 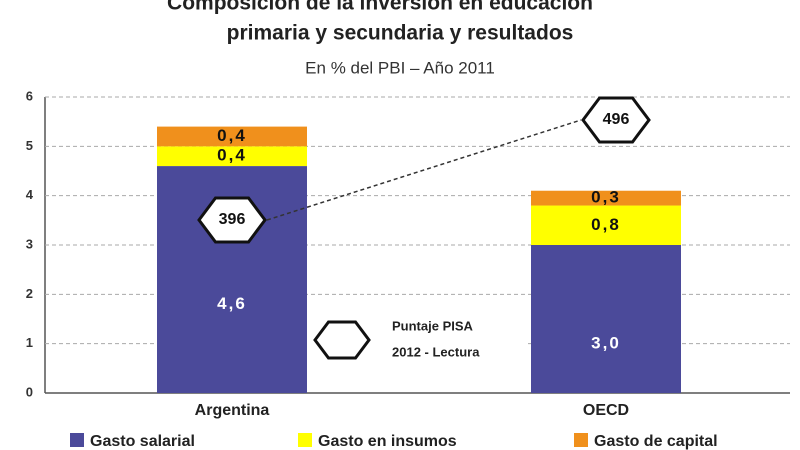 What do you see at coordinates (29, 293) in the screenshot?
I see `y-tick-label: 2` at bounding box center [29, 293].